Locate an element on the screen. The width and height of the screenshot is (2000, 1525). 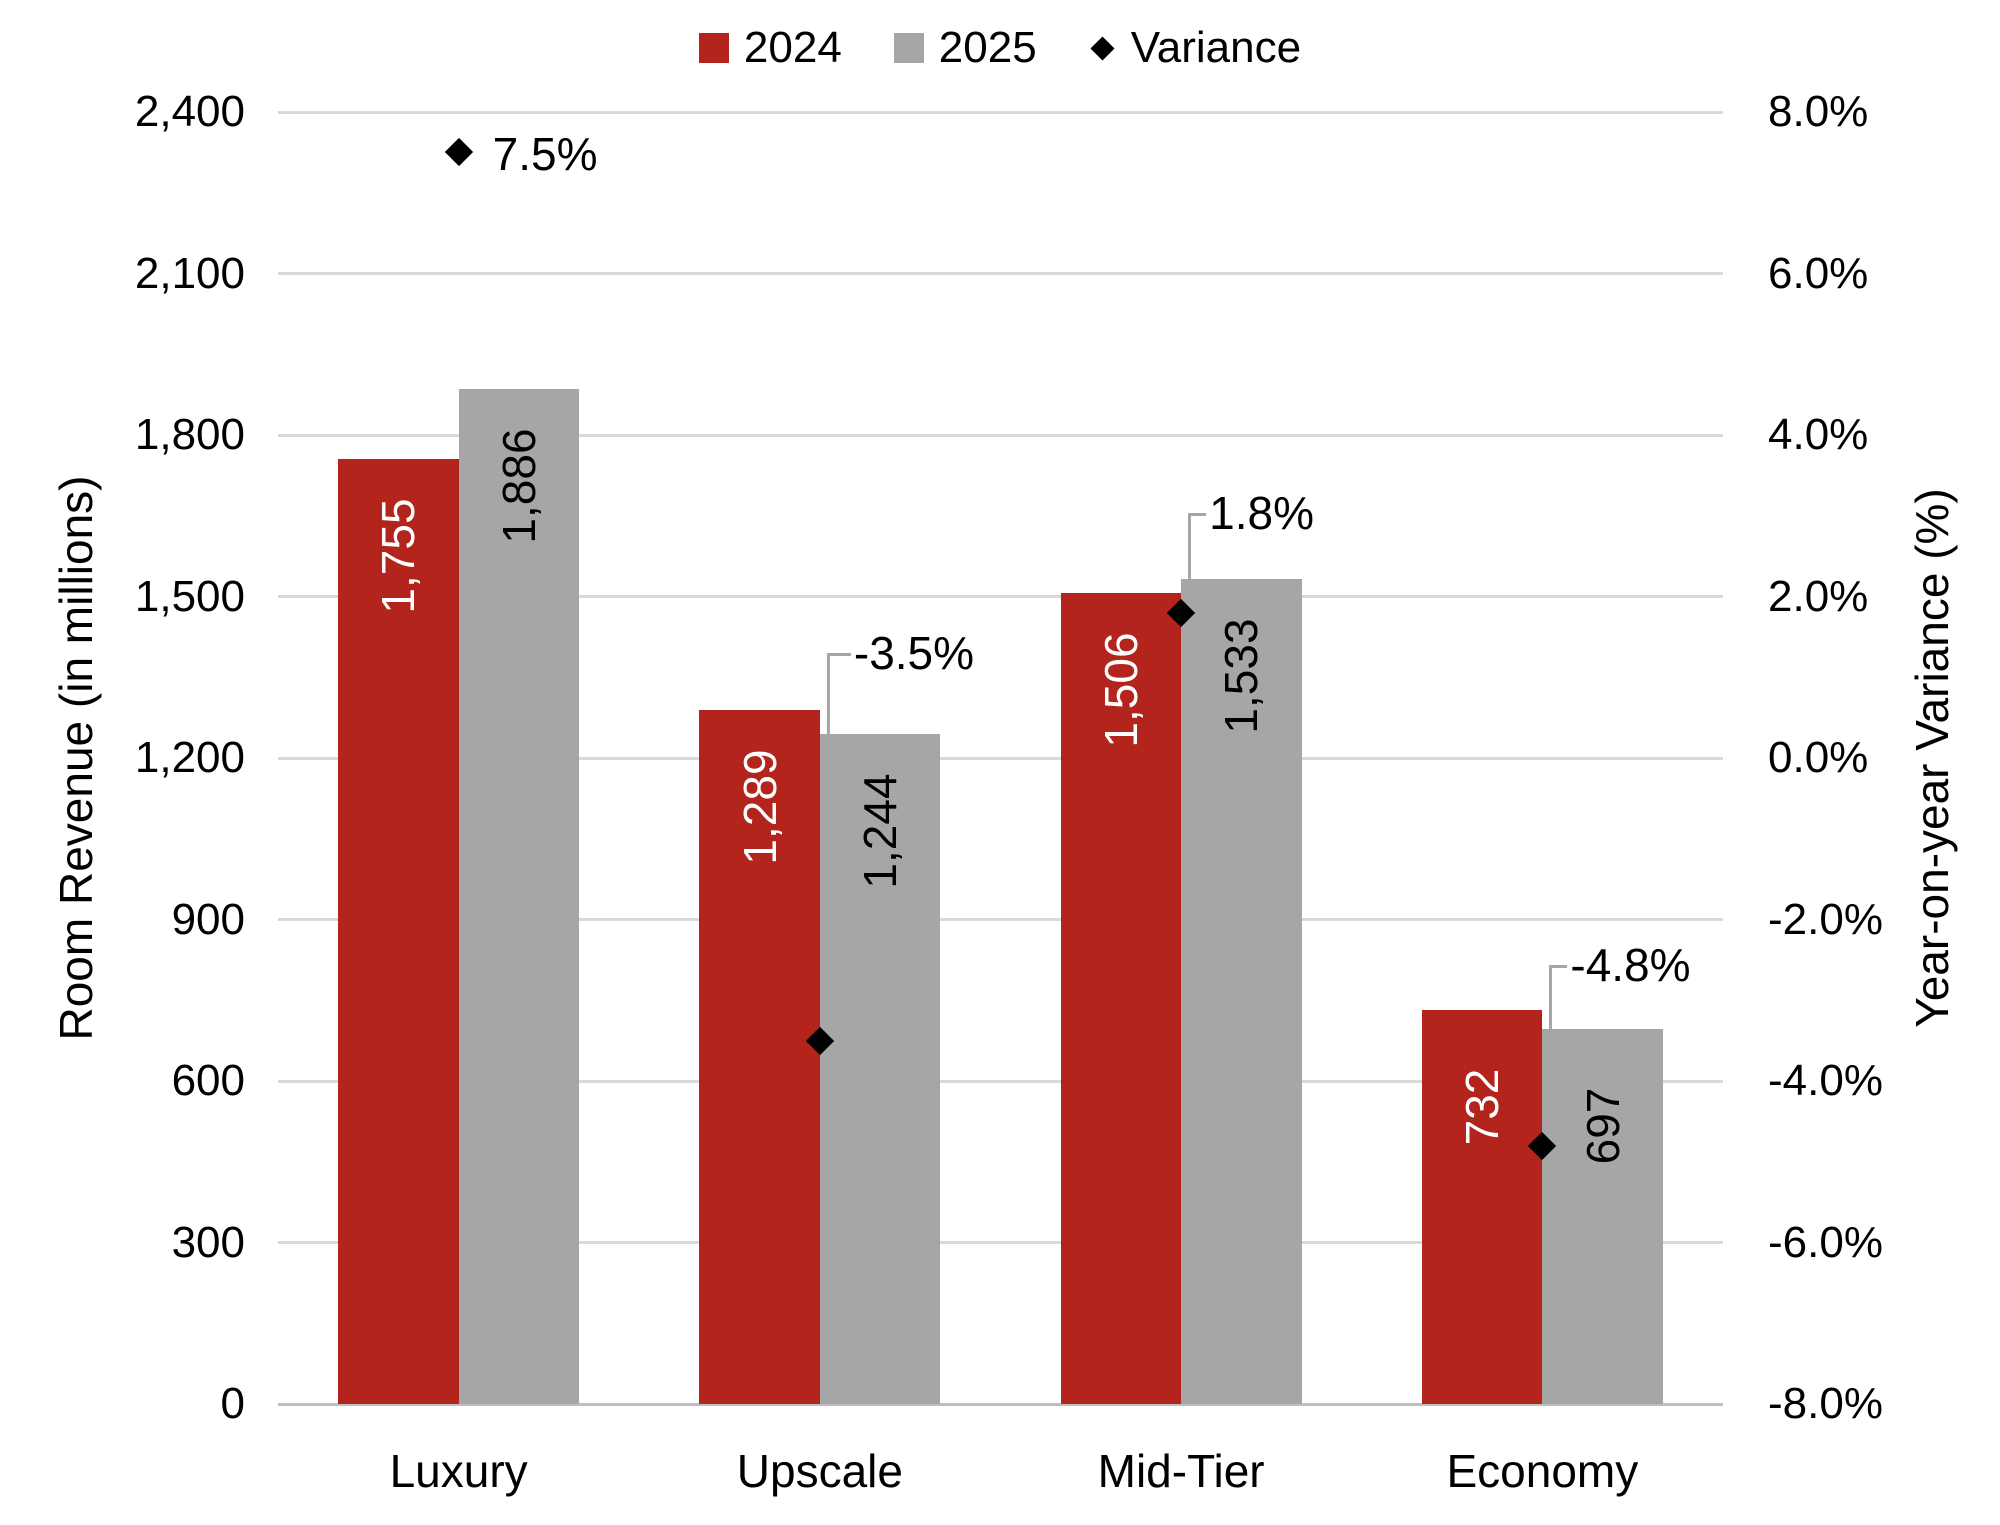
right-tick-label: -2.0% is located at coordinates (1825, 919).